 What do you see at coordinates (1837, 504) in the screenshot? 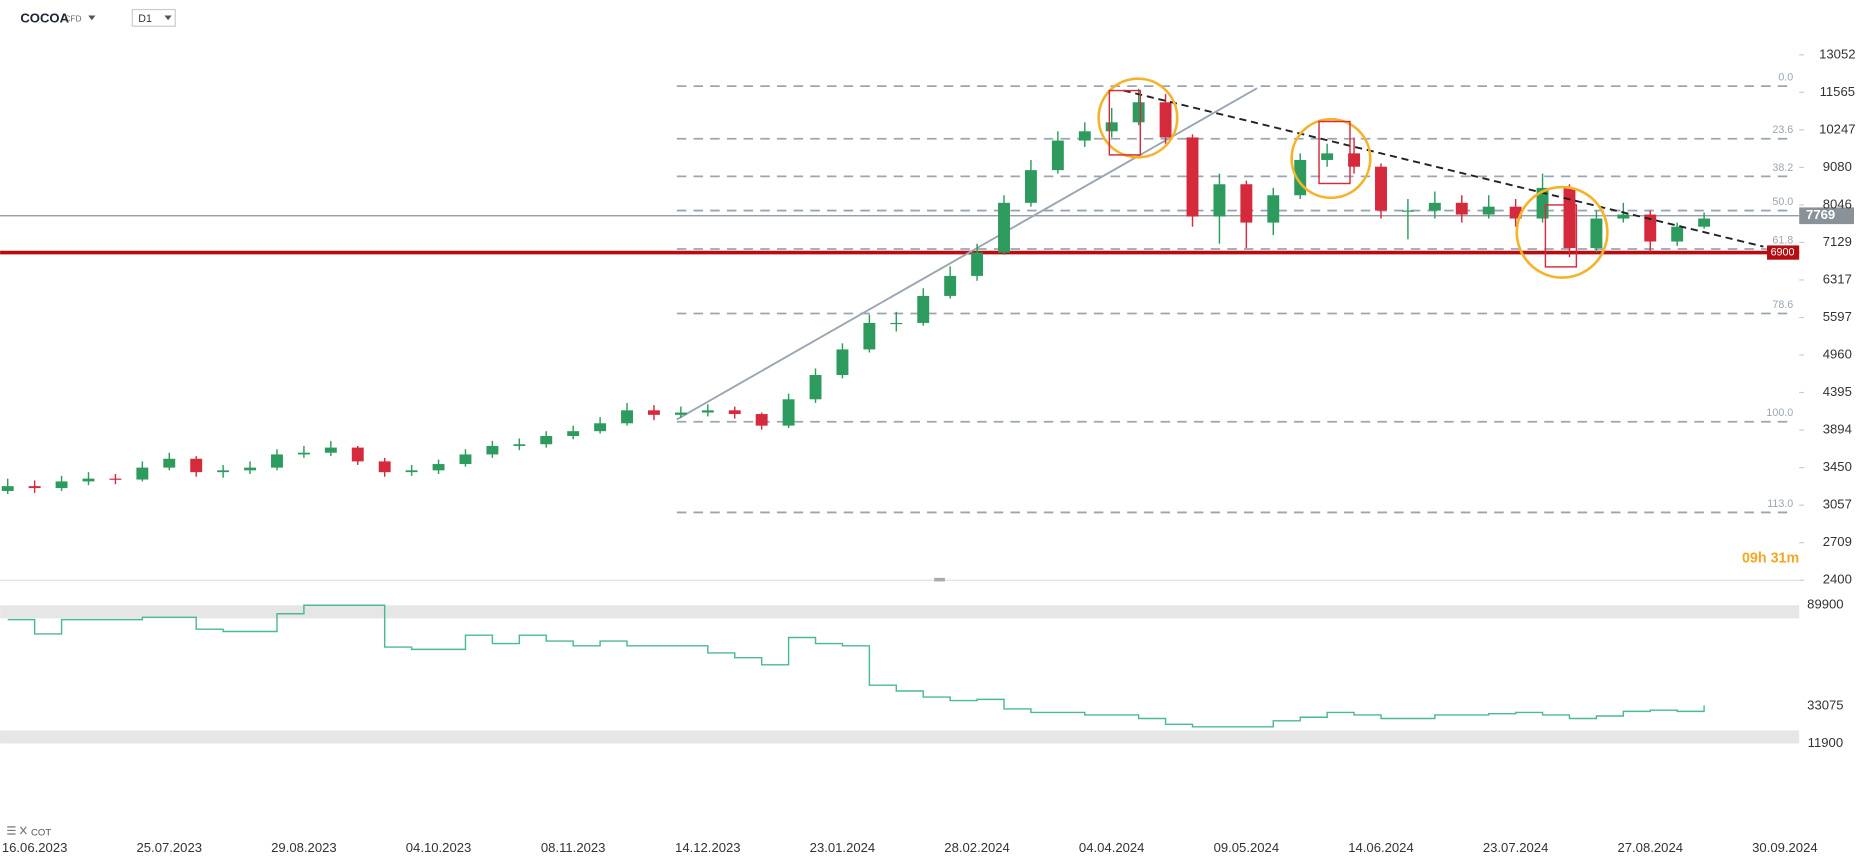
I see `y-tick-label: 3057` at bounding box center [1837, 504].